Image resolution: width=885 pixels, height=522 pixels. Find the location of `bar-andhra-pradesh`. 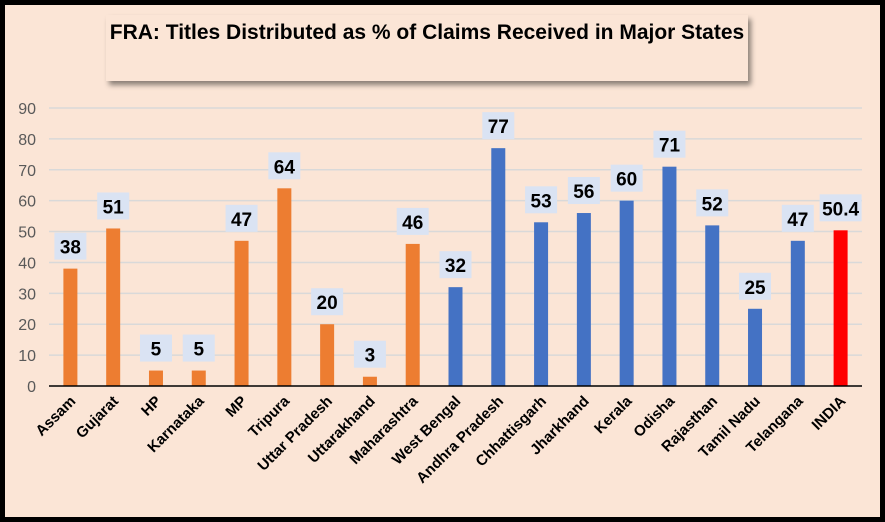

bar-andhra-pradesh is located at coordinates (498, 267).